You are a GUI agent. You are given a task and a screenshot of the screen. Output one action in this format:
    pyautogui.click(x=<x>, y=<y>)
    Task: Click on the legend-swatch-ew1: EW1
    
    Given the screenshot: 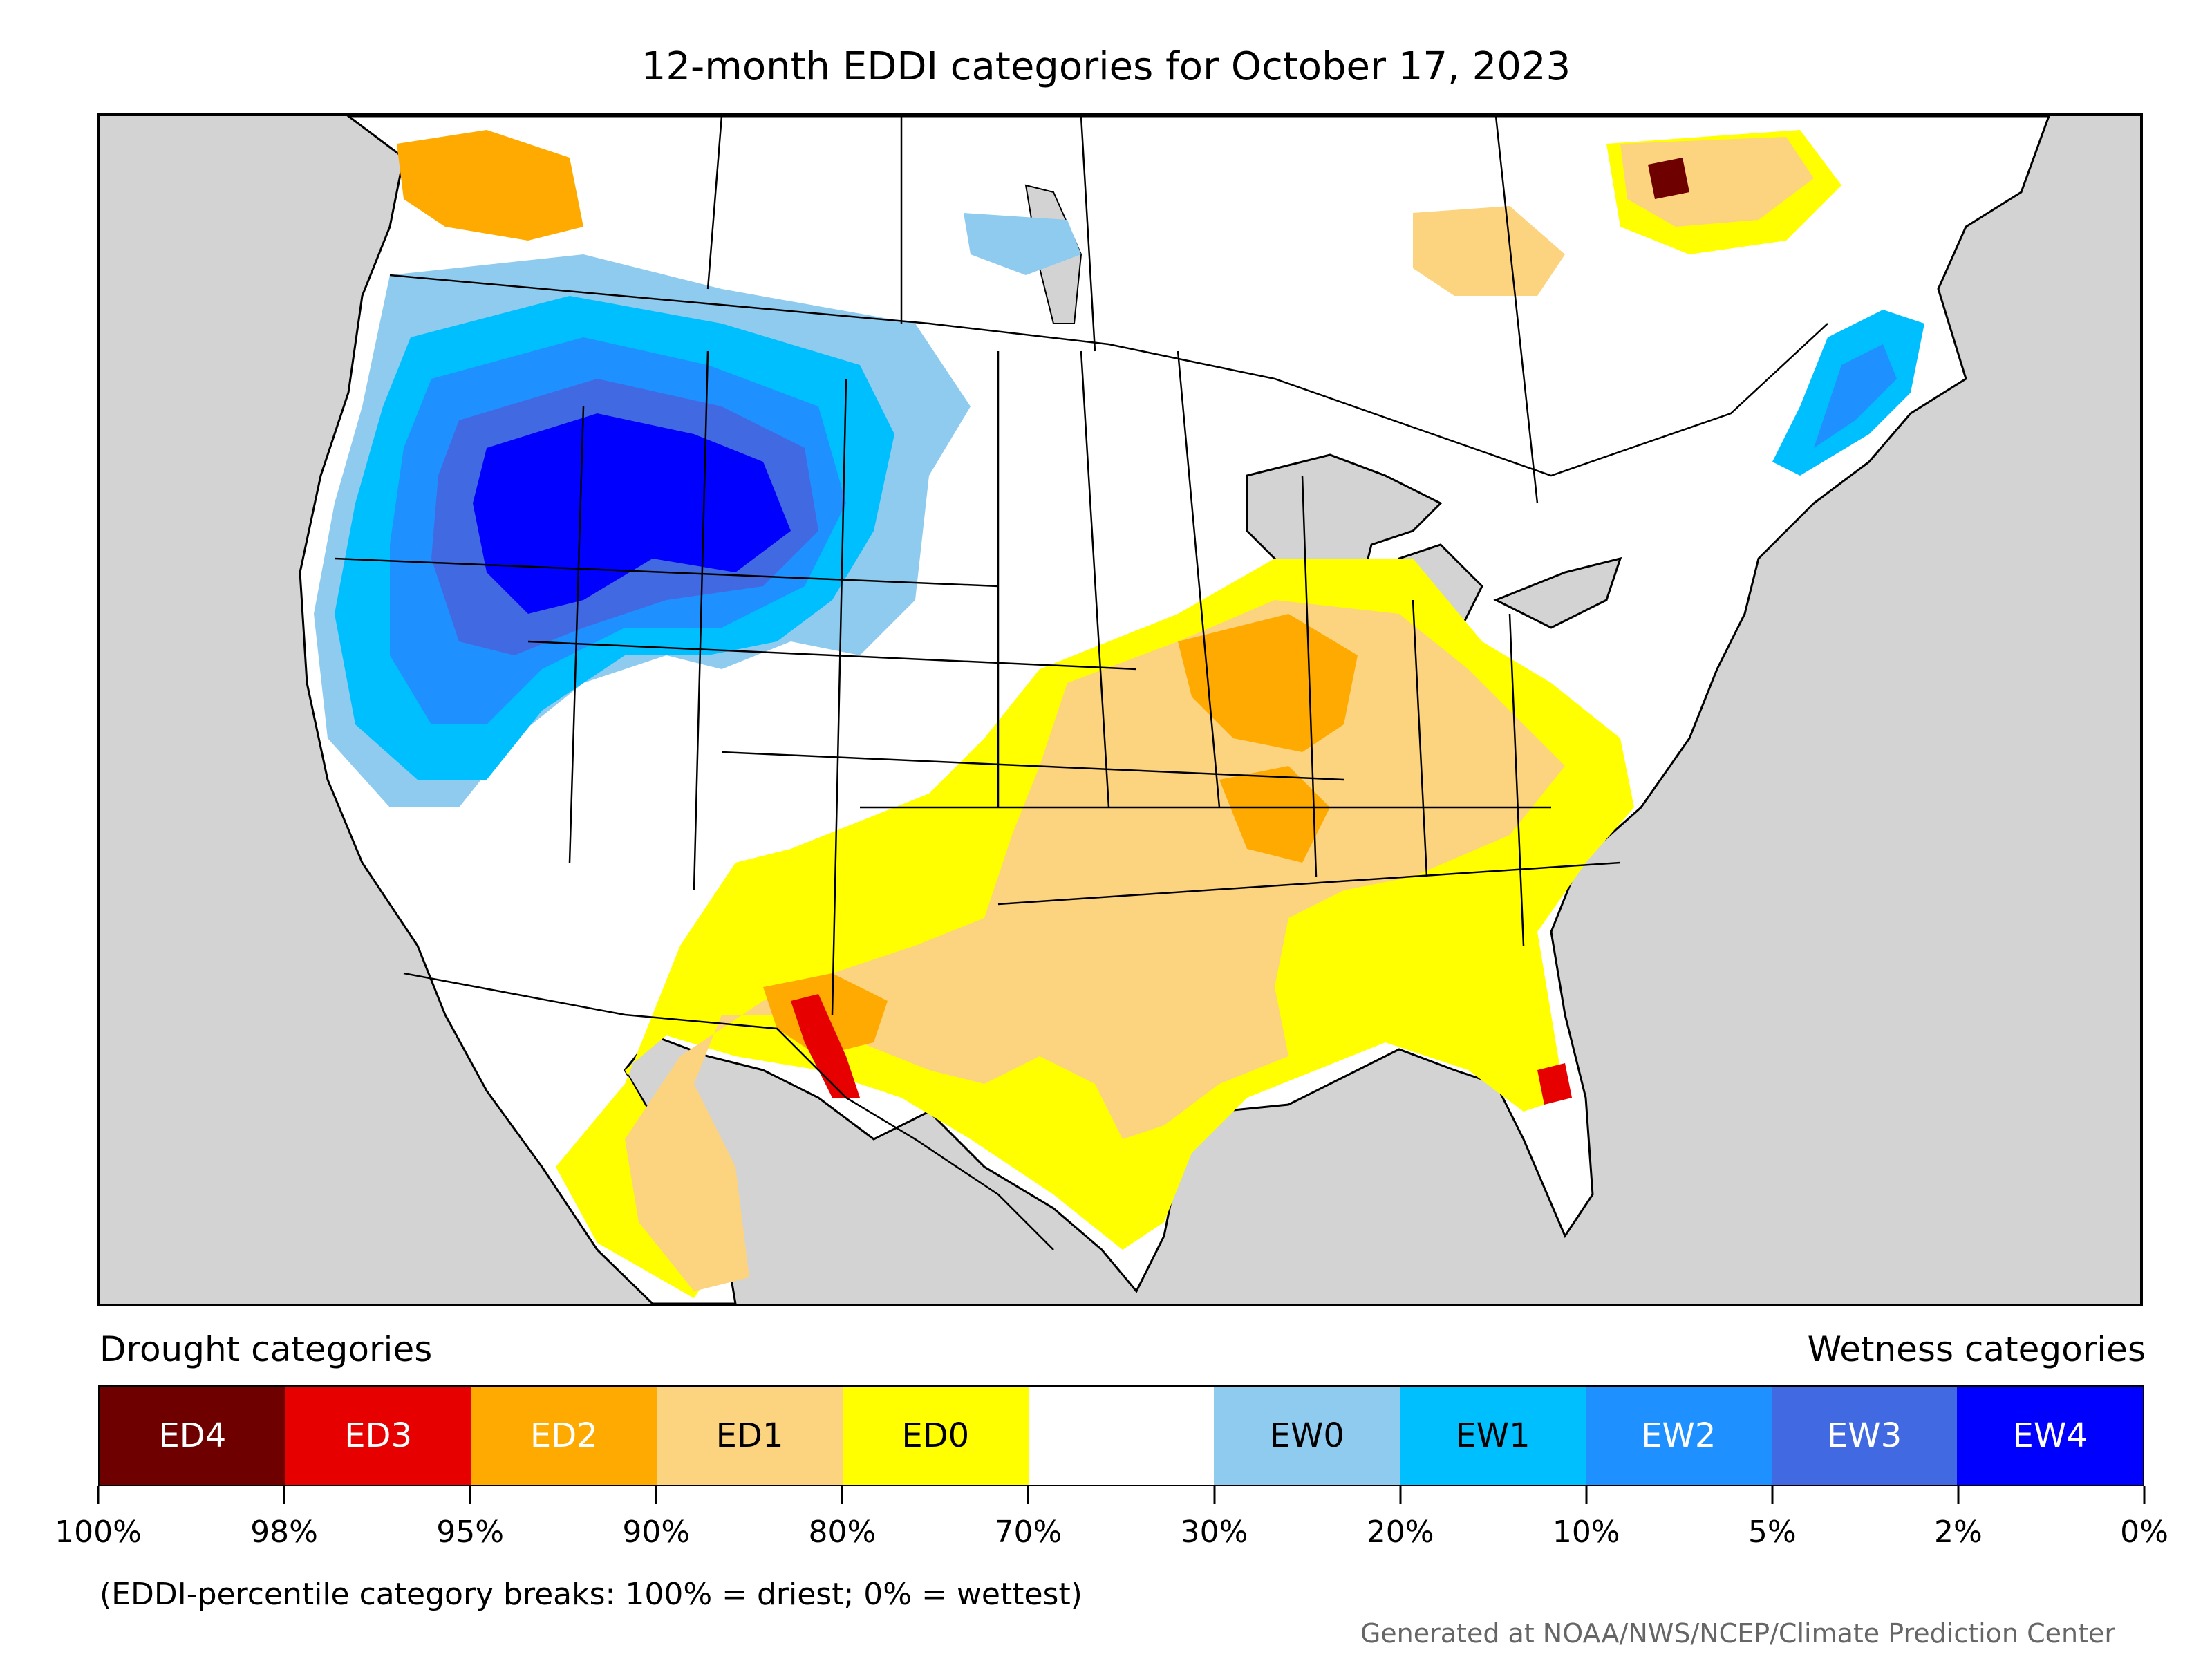 What is the action you would take?
    pyautogui.click(x=1493, y=1436)
    